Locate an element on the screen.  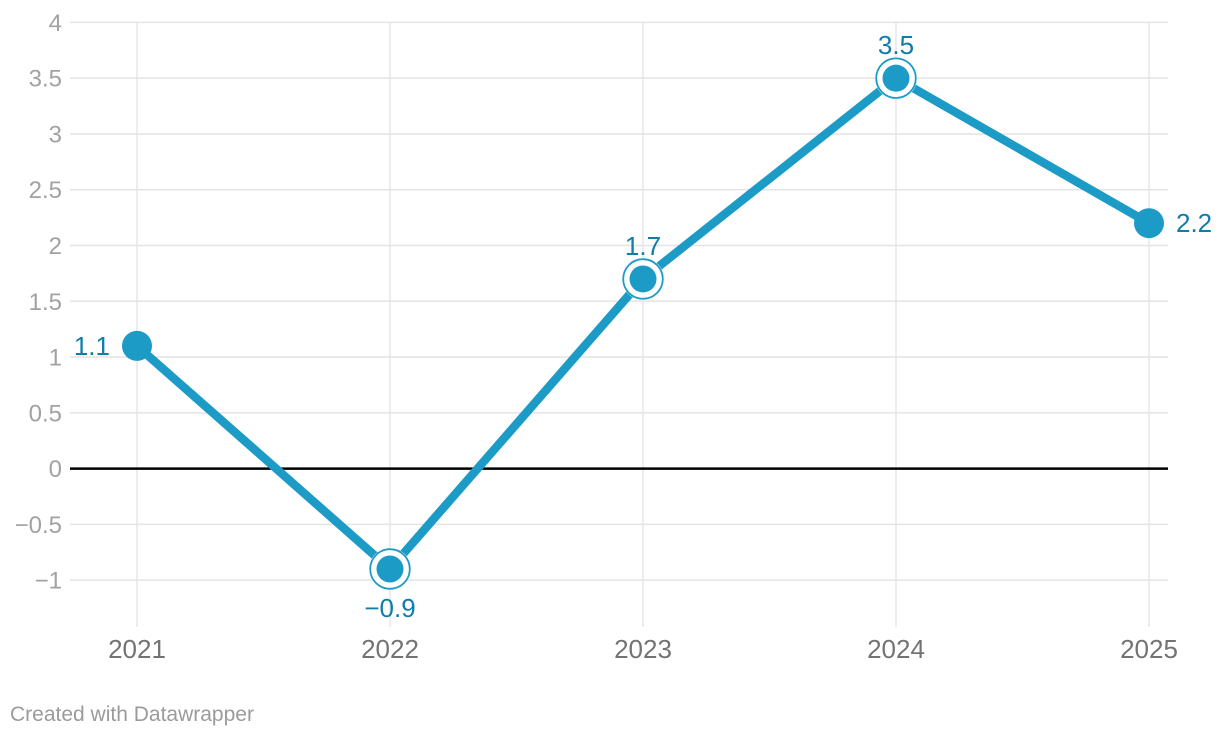
value-label: 2.2 is located at coordinates (1194, 223).